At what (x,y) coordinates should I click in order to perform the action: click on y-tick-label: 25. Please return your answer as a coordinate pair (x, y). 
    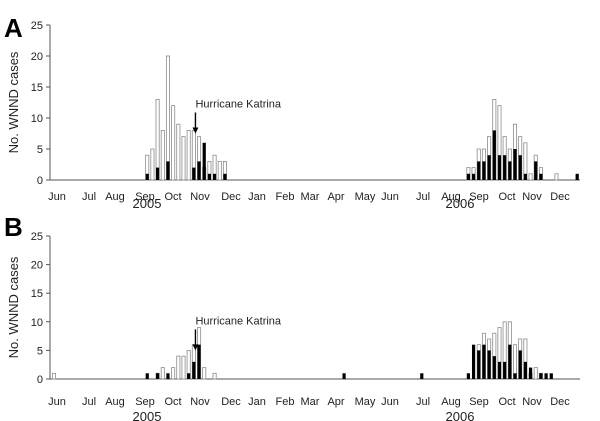
    Looking at the image, I should click on (37, 237).